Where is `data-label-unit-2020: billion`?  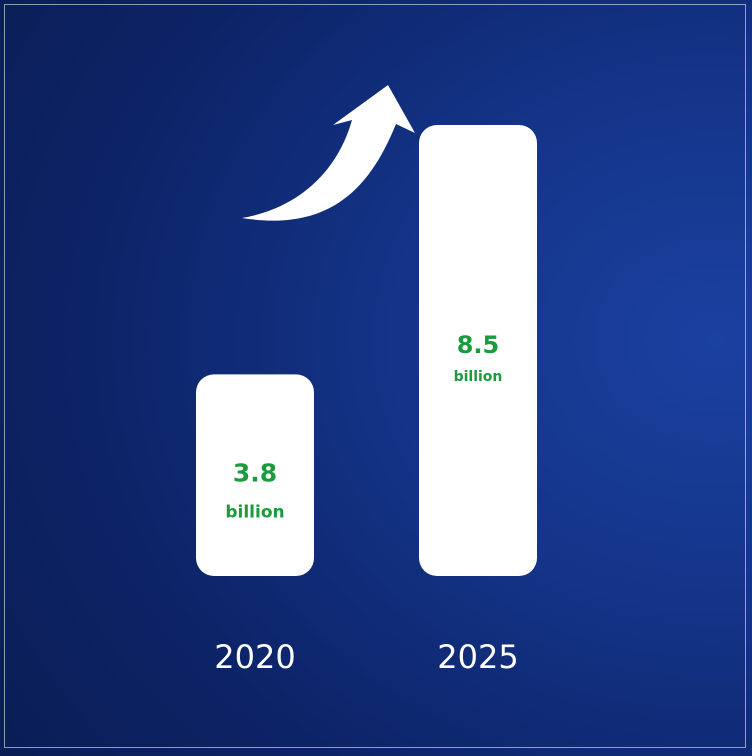 data-label-unit-2020: billion is located at coordinates (254, 512).